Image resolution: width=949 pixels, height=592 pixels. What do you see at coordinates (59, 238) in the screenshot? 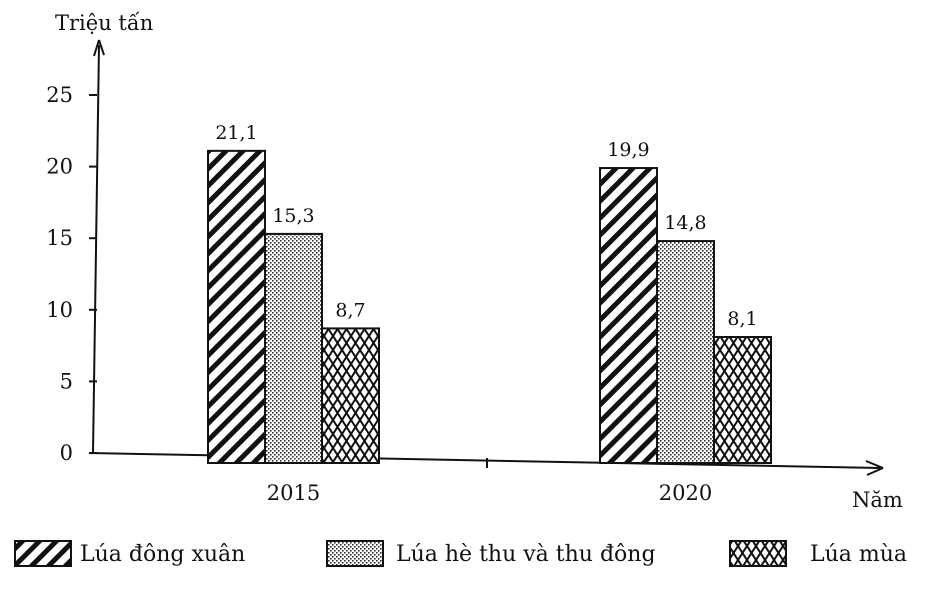
I see `y-tick-label: 15` at bounding box center [59, 238].